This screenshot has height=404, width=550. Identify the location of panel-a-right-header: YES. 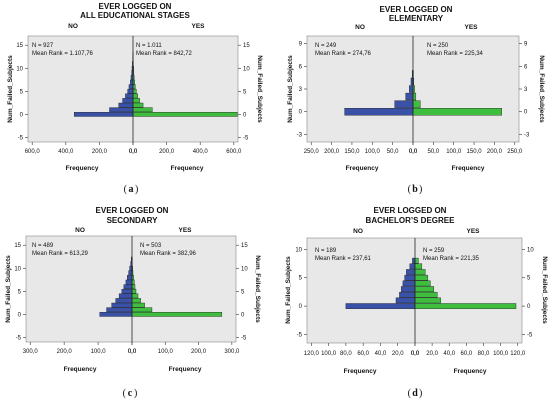
(198, 26).